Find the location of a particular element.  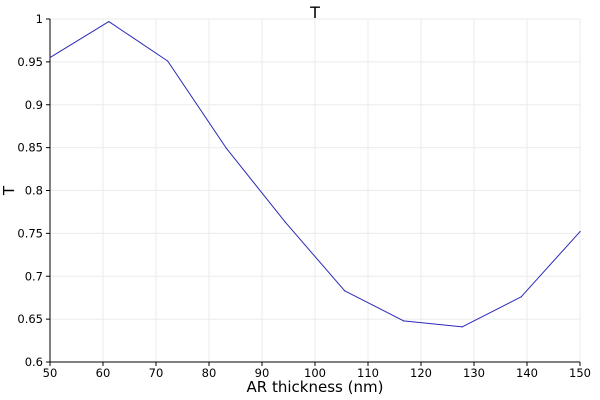

x-tick-label: 110 is located at coordinates (368, 373).